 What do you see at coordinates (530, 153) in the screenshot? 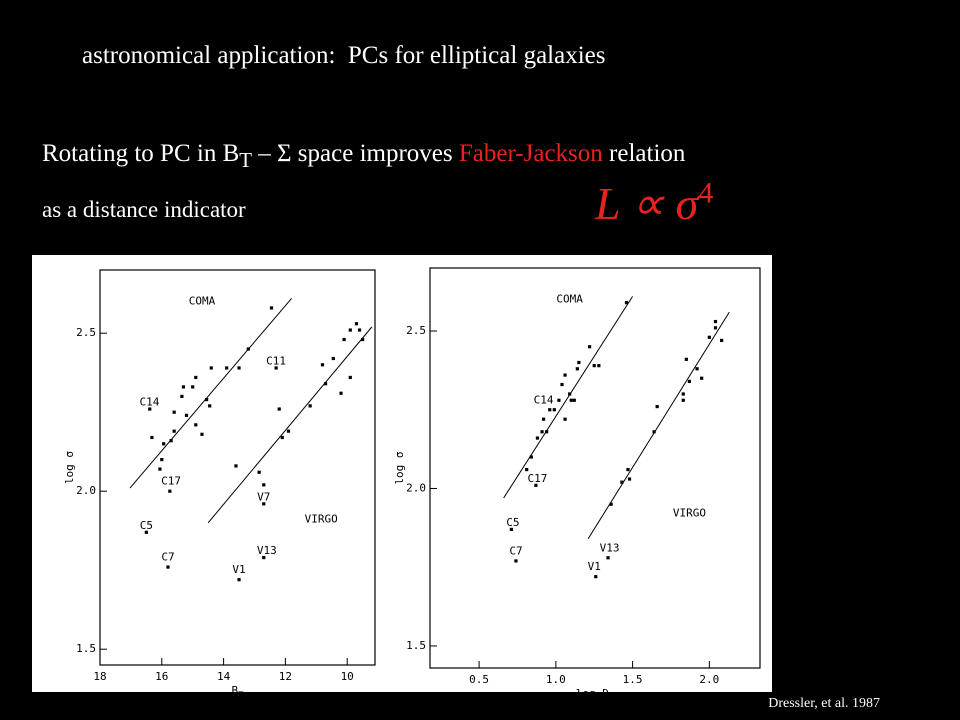
I see `highlight: Faber-Jackson` at bounding box center [530, 153].